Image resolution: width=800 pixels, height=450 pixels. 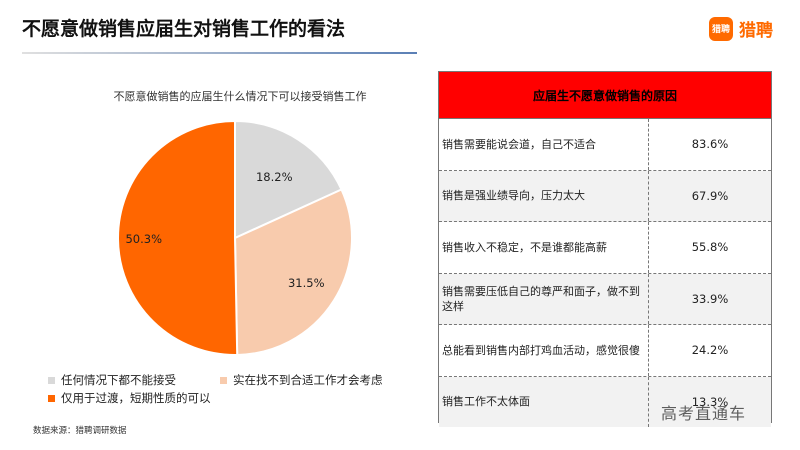 I want to click on table-row: 销售是强业绩导向，压力太大 67.9%, so click(x=605, y=196).